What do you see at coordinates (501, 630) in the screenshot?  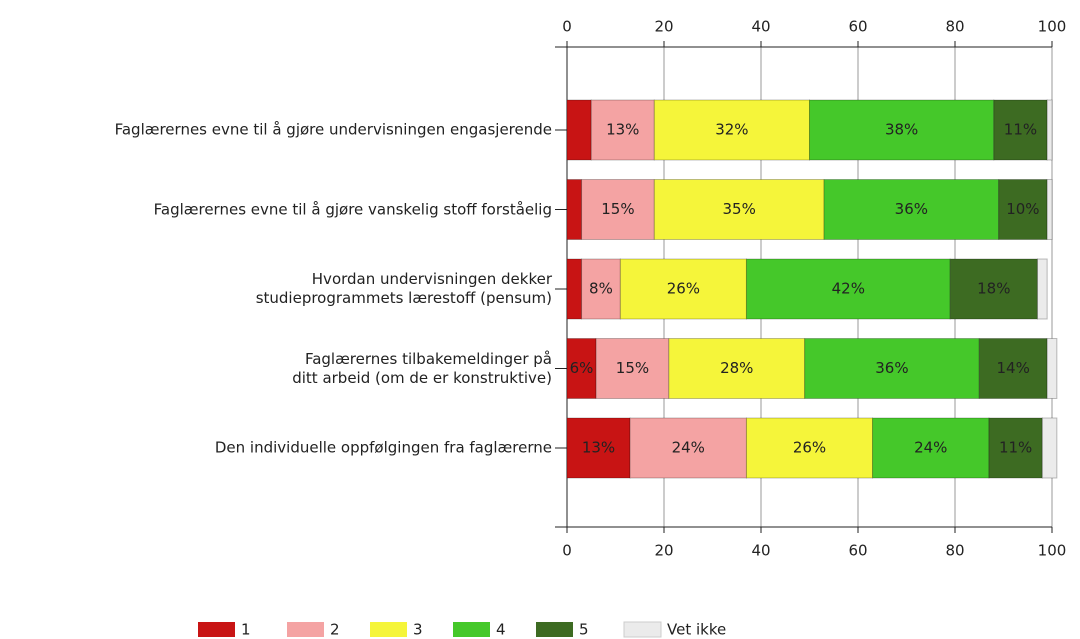 I see `legend-label: 4` at bounding box center [501, 630].